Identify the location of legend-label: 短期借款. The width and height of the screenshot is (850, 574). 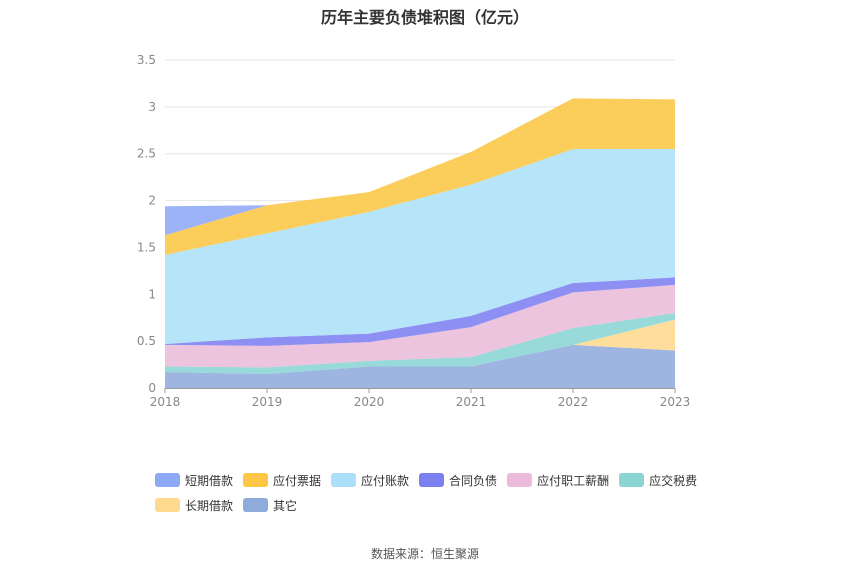
(209, 480).